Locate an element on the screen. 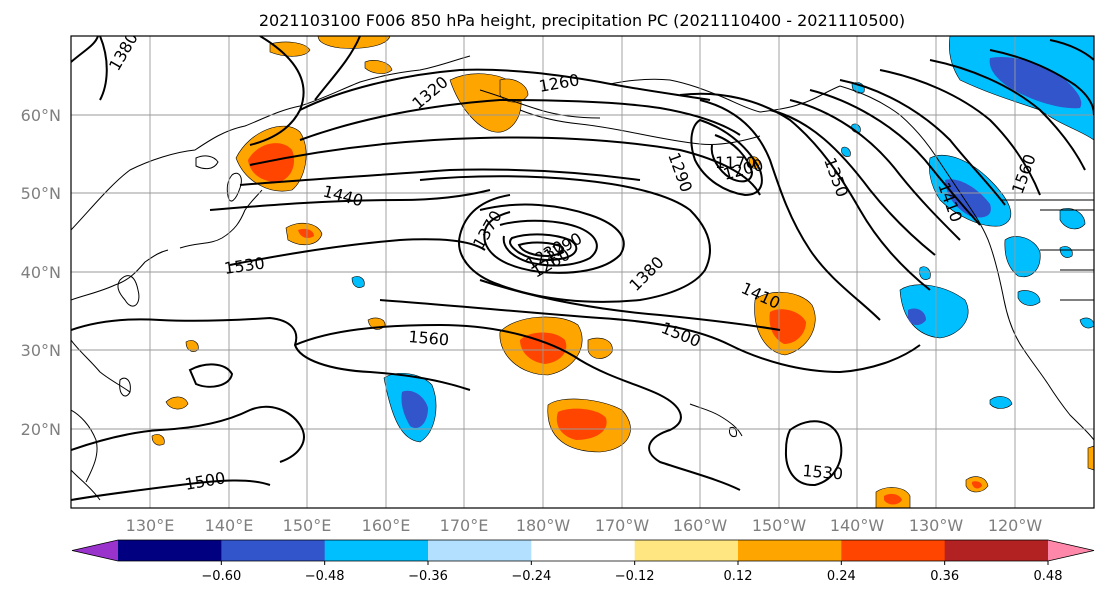 The height and width of the screenshot is (601, 1105). contour-label: 1560 is located at coordinates (429, 338).